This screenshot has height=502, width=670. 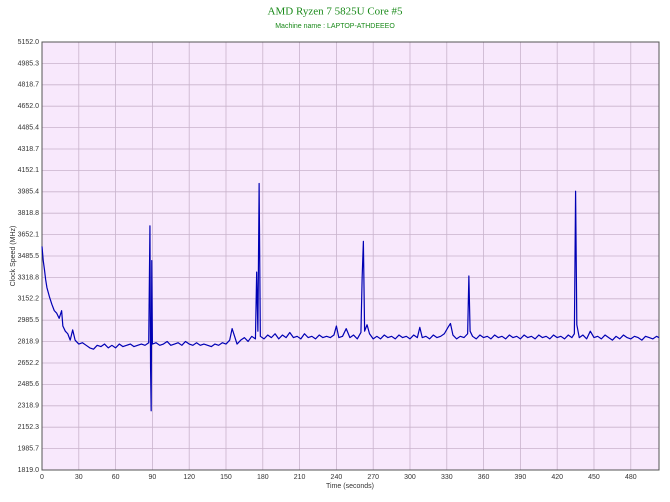 I want to click on y-tick-label: 4152.1, so click(x=29, y=170).